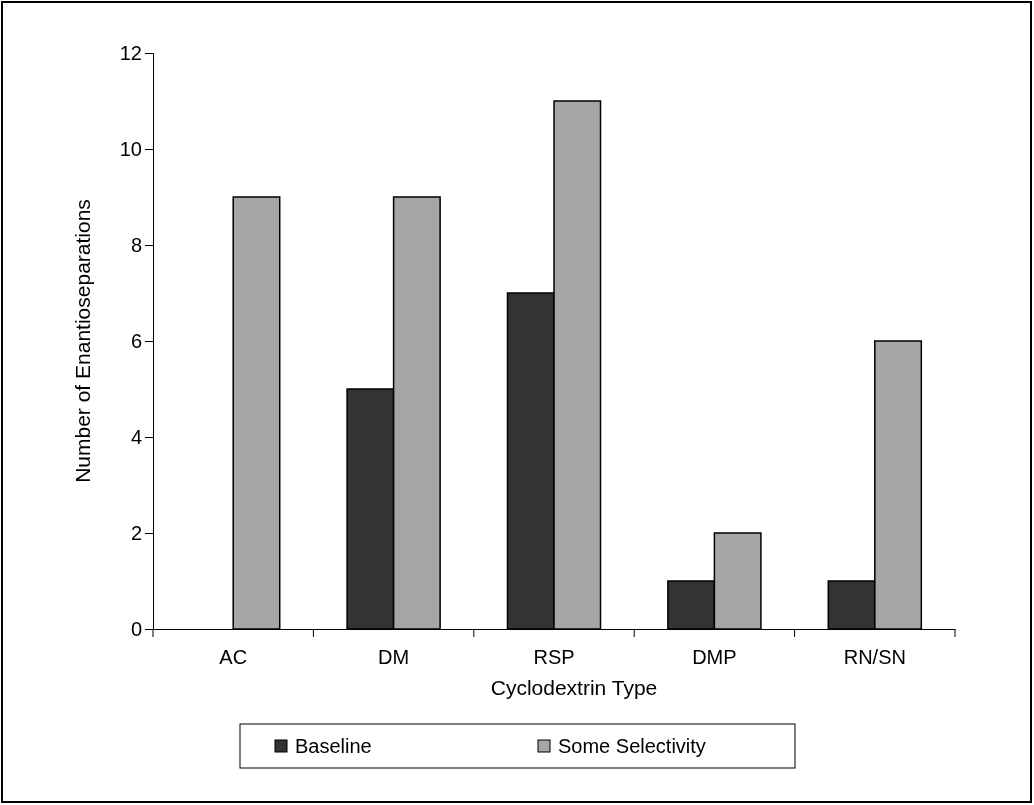 The height and width of the screenshot is (805, 1034). What do you see at coordinates (574, 687) in the screenshot?
I see `x-axis-title: Cyclodextrin Type` at bounding box center [574, 687].